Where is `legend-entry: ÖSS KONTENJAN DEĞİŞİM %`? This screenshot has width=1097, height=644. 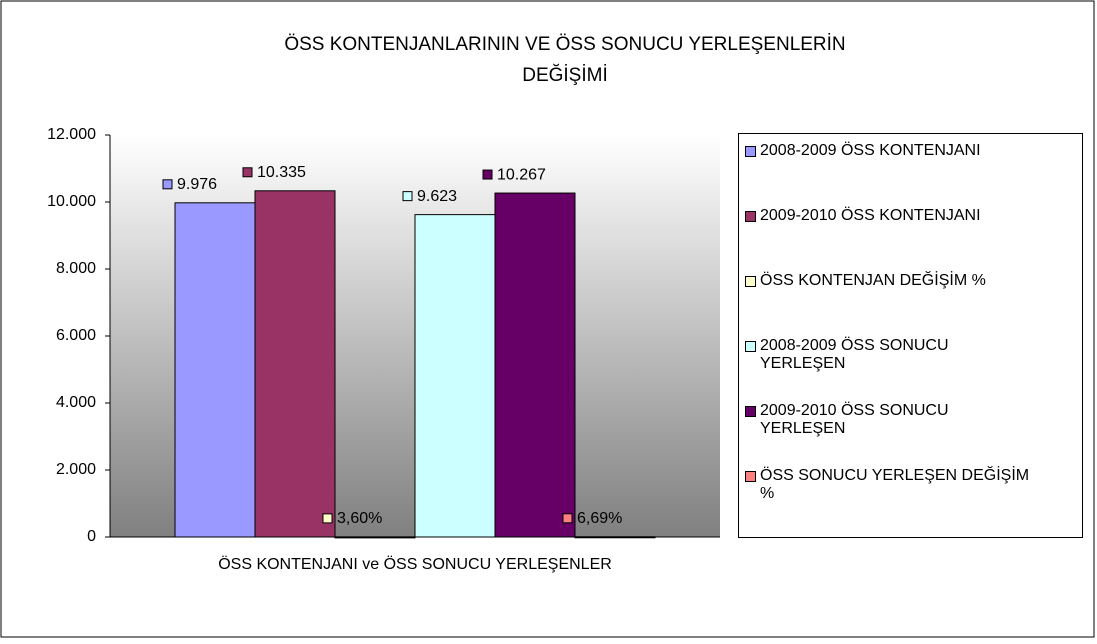 legend-entry: ÖSS KONTENJAN DEĞİŞİM % is located at coordinates (910, 304).